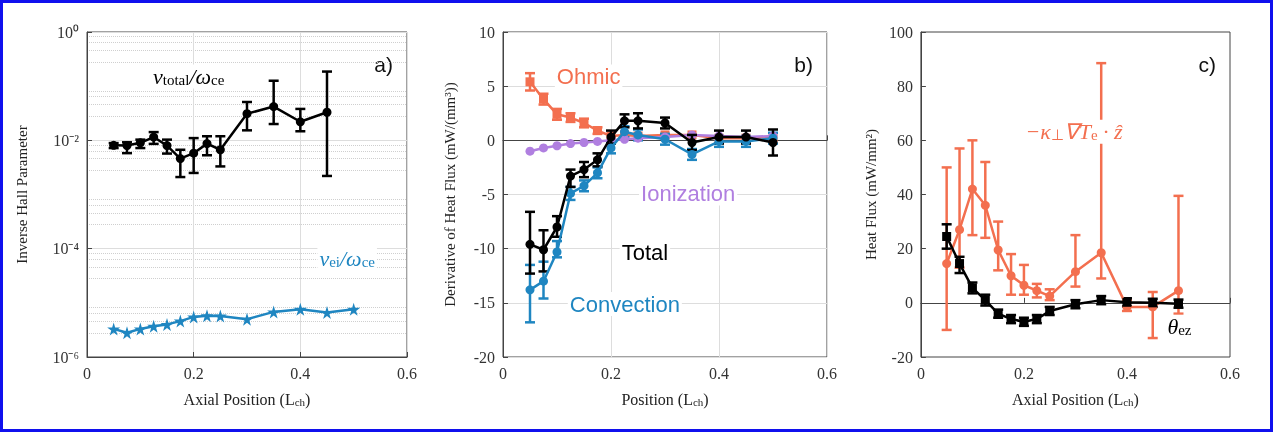 This screenshot has height=432, width=1273. What do you see at coordinates (1179, 327) in the screenshot?
I see `series-label: θez` at bounding box center [1179, 327].